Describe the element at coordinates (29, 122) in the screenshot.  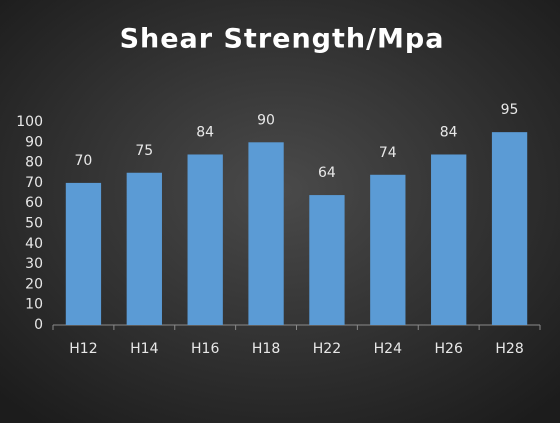
I see `y-tick-label: 100` at that location.